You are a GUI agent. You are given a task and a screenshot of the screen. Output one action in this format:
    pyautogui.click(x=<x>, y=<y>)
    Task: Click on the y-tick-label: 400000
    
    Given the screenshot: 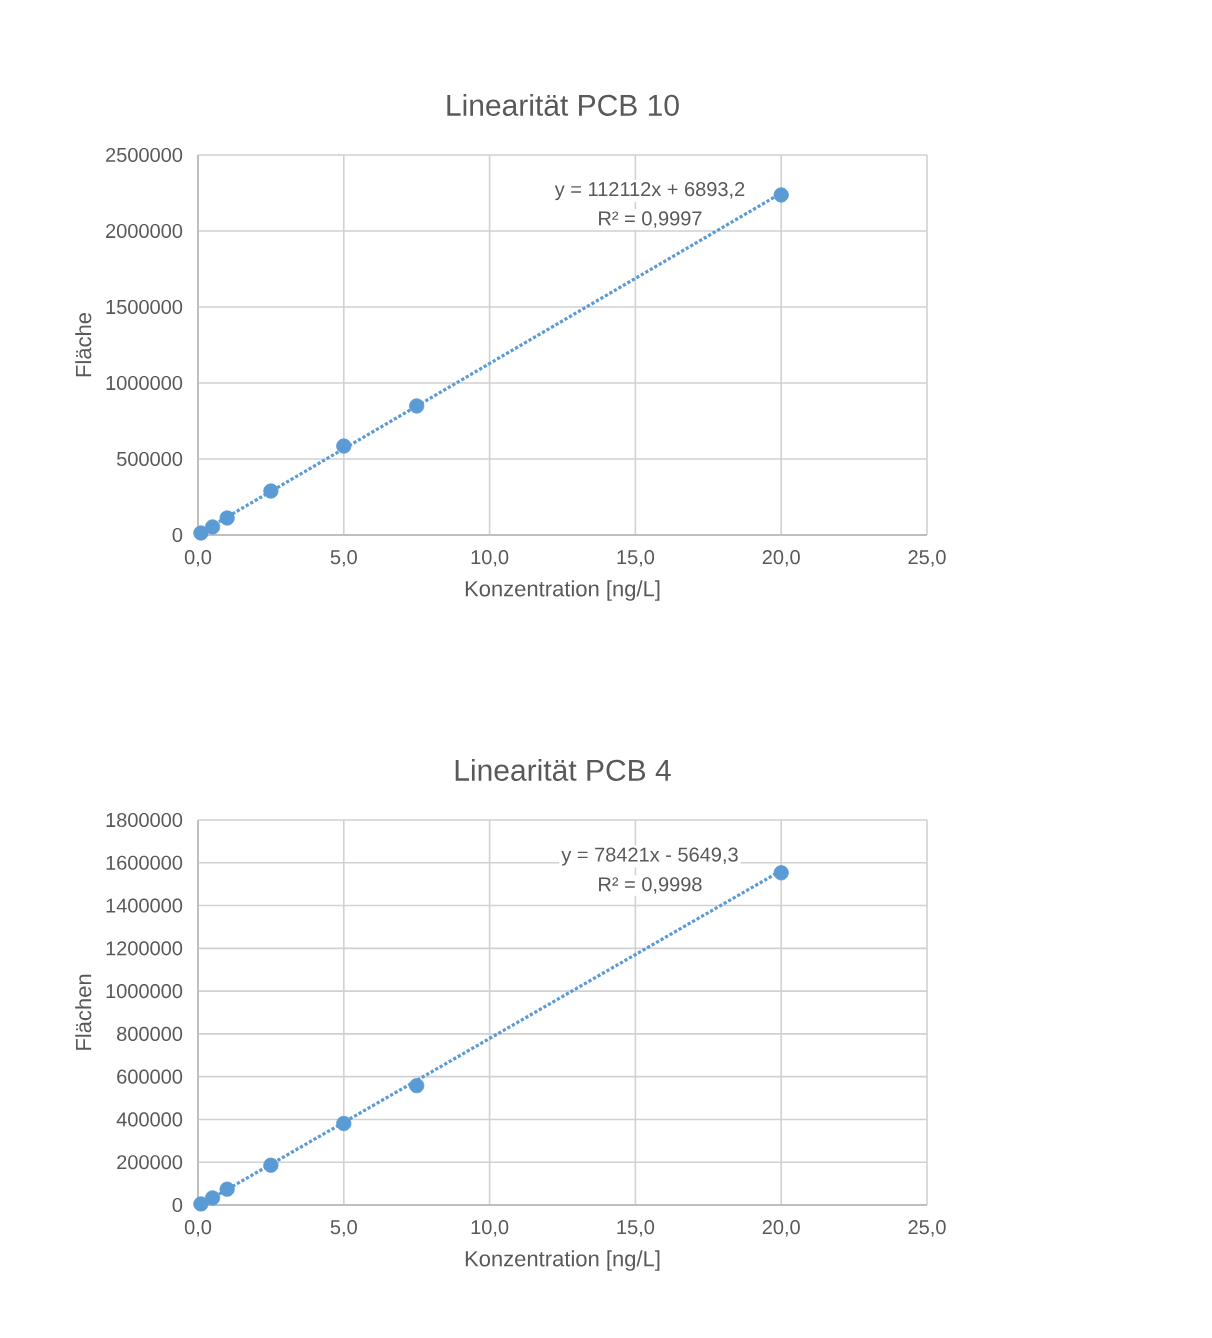 What is the action you would take?
    pyautogui.click(x=149, y=1119)
    